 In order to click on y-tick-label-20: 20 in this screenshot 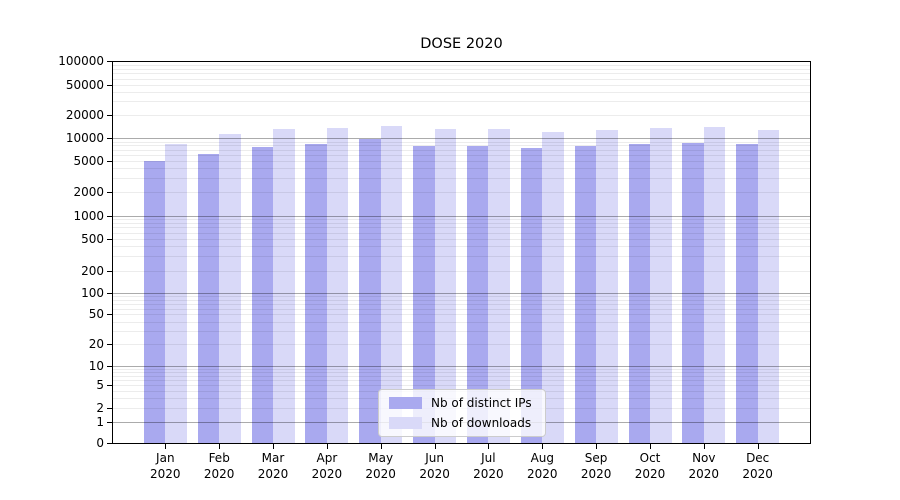, I will do `click(96, 344)`.